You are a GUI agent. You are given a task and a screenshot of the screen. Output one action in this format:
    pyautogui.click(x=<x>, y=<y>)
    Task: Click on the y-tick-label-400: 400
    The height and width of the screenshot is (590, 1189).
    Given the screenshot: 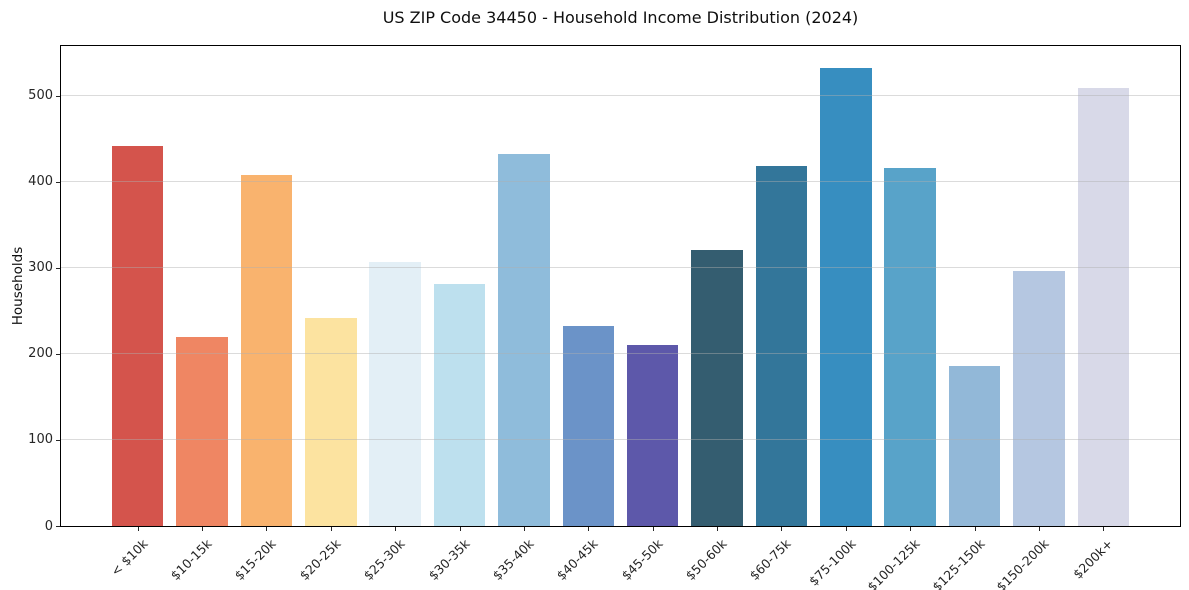 What is the action you would take?
    pyautogui.click(x=40, y=182)
    